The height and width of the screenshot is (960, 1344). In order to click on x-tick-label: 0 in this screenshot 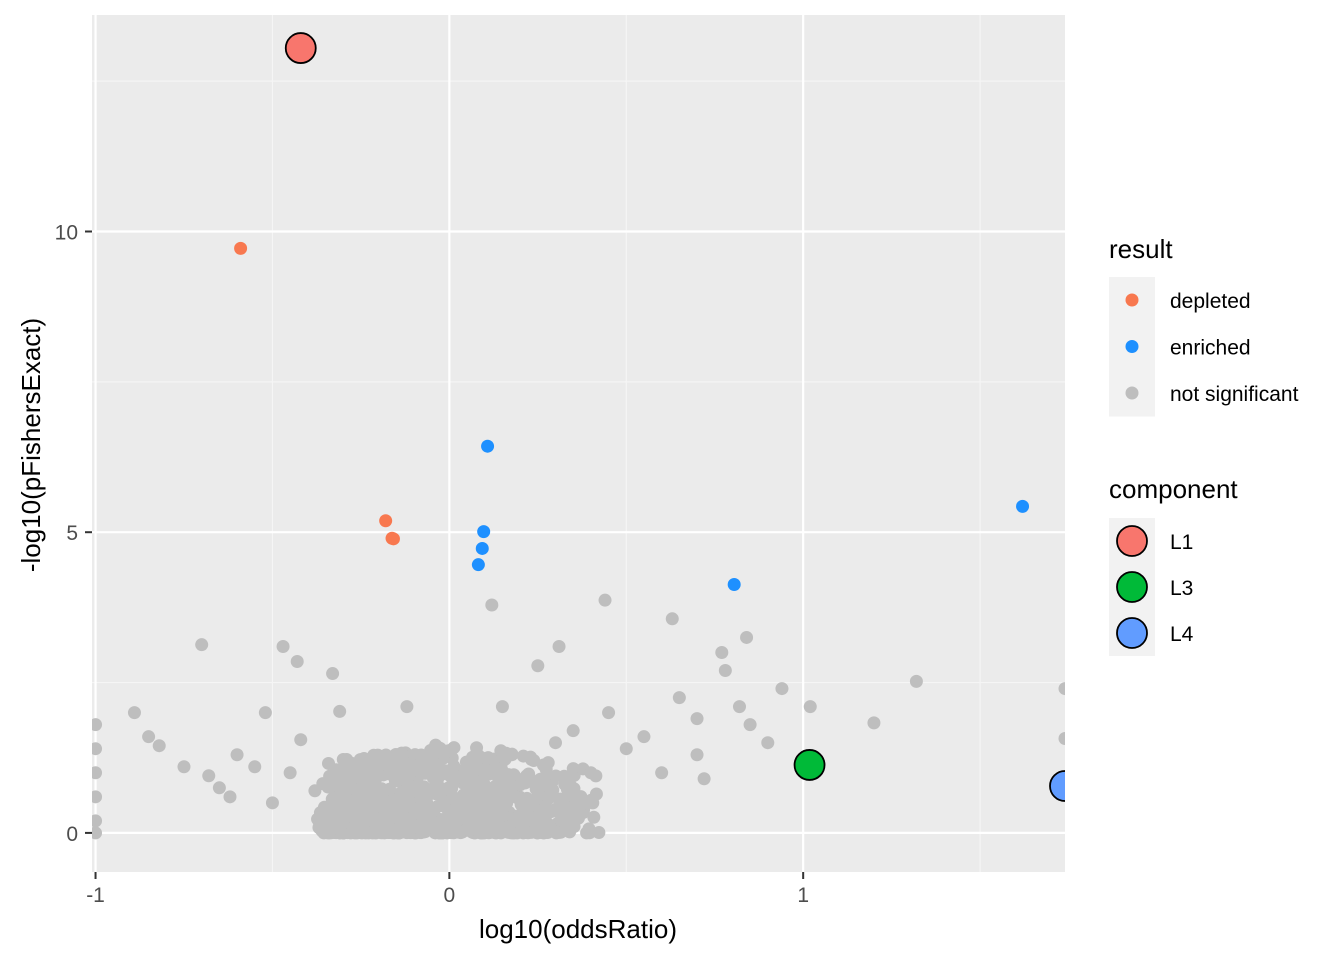, I will do `click(450, 895)`.